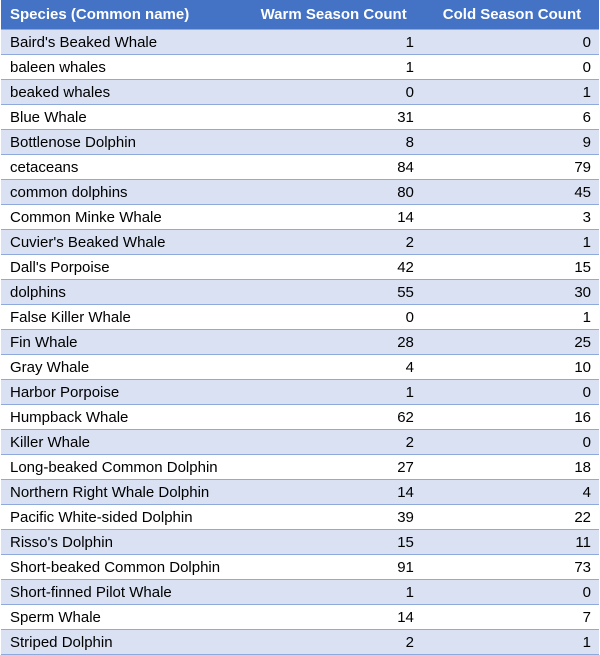 This screenshot has height=655, width=600. Describe the element at coordinates (122, 317) in the screenshot. I see `species-name-cell: False Killer Whale` at that location.